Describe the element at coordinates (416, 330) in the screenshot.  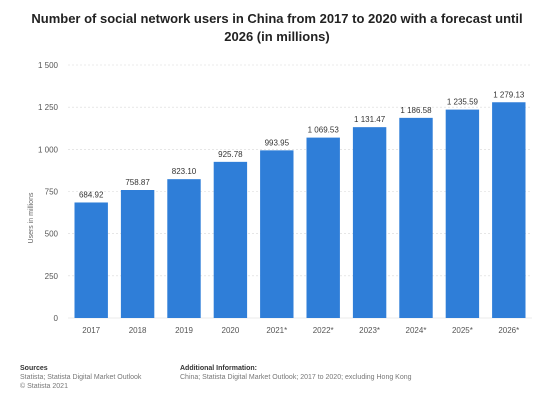
I see `x-tick-label: 2024*` at that location.